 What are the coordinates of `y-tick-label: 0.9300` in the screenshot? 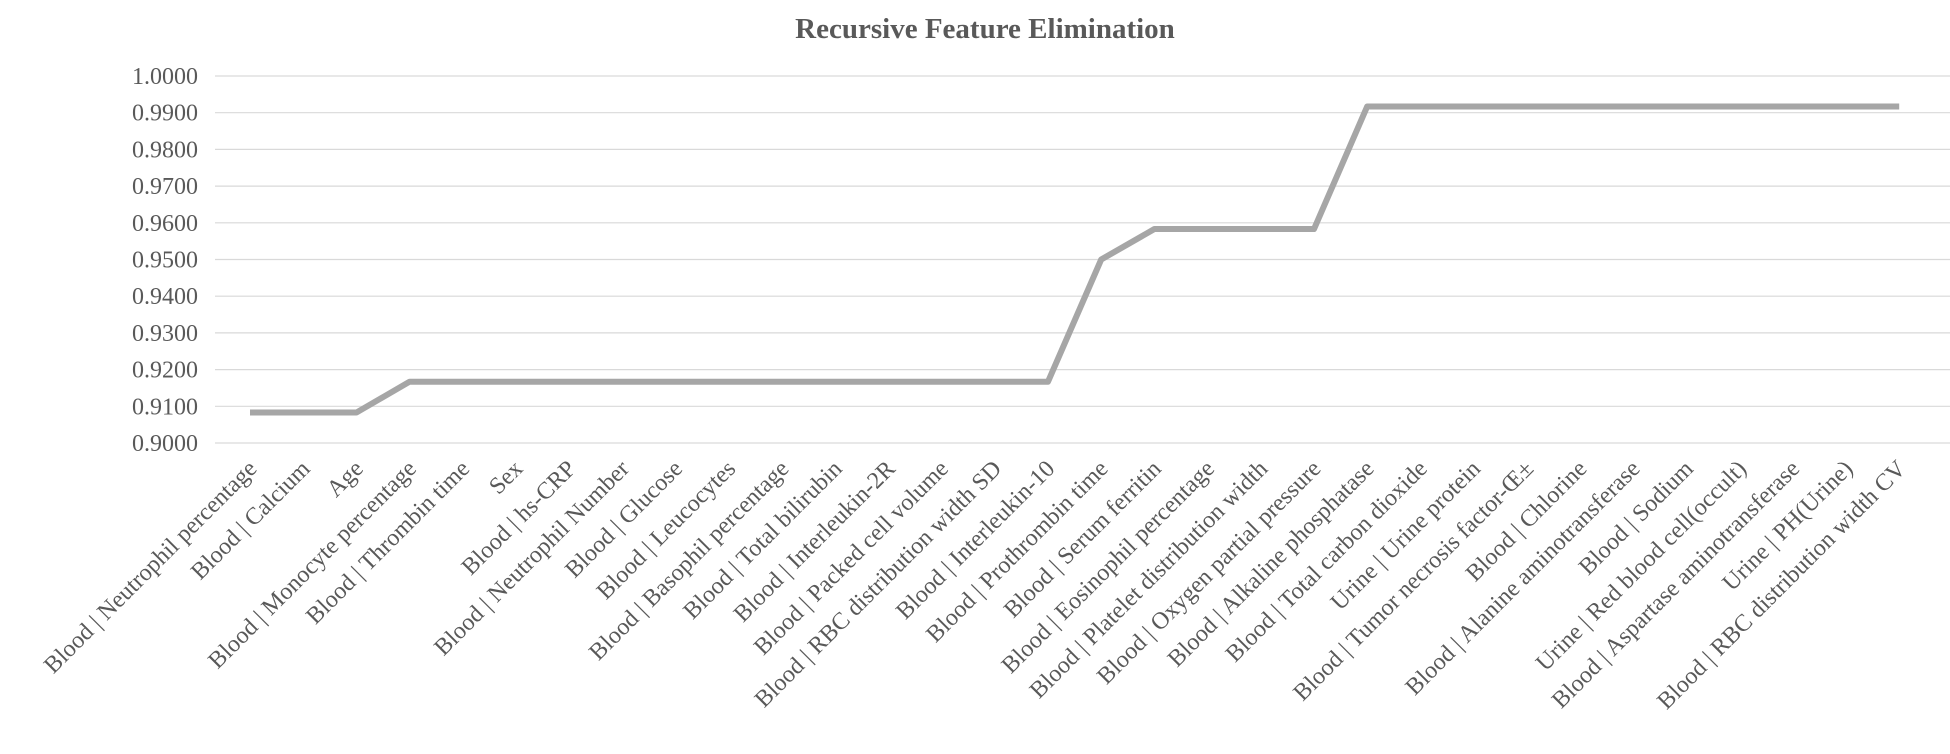 It's located at (165, 334).